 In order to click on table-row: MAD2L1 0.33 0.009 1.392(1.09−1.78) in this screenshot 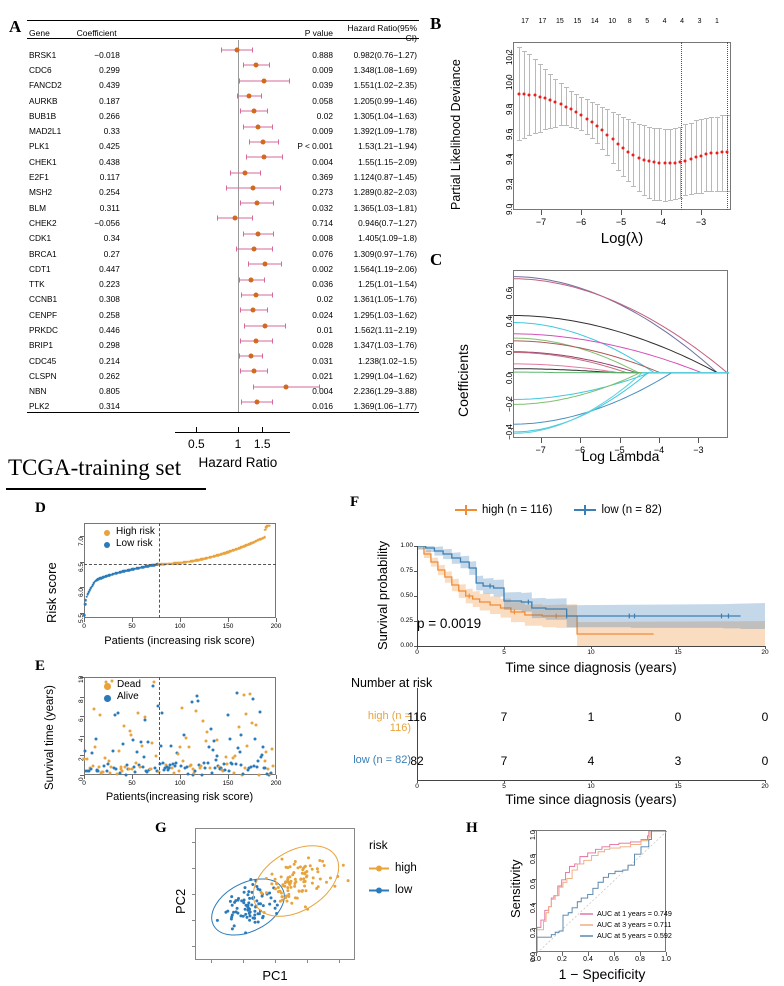, I will do `click(223, 130)`.